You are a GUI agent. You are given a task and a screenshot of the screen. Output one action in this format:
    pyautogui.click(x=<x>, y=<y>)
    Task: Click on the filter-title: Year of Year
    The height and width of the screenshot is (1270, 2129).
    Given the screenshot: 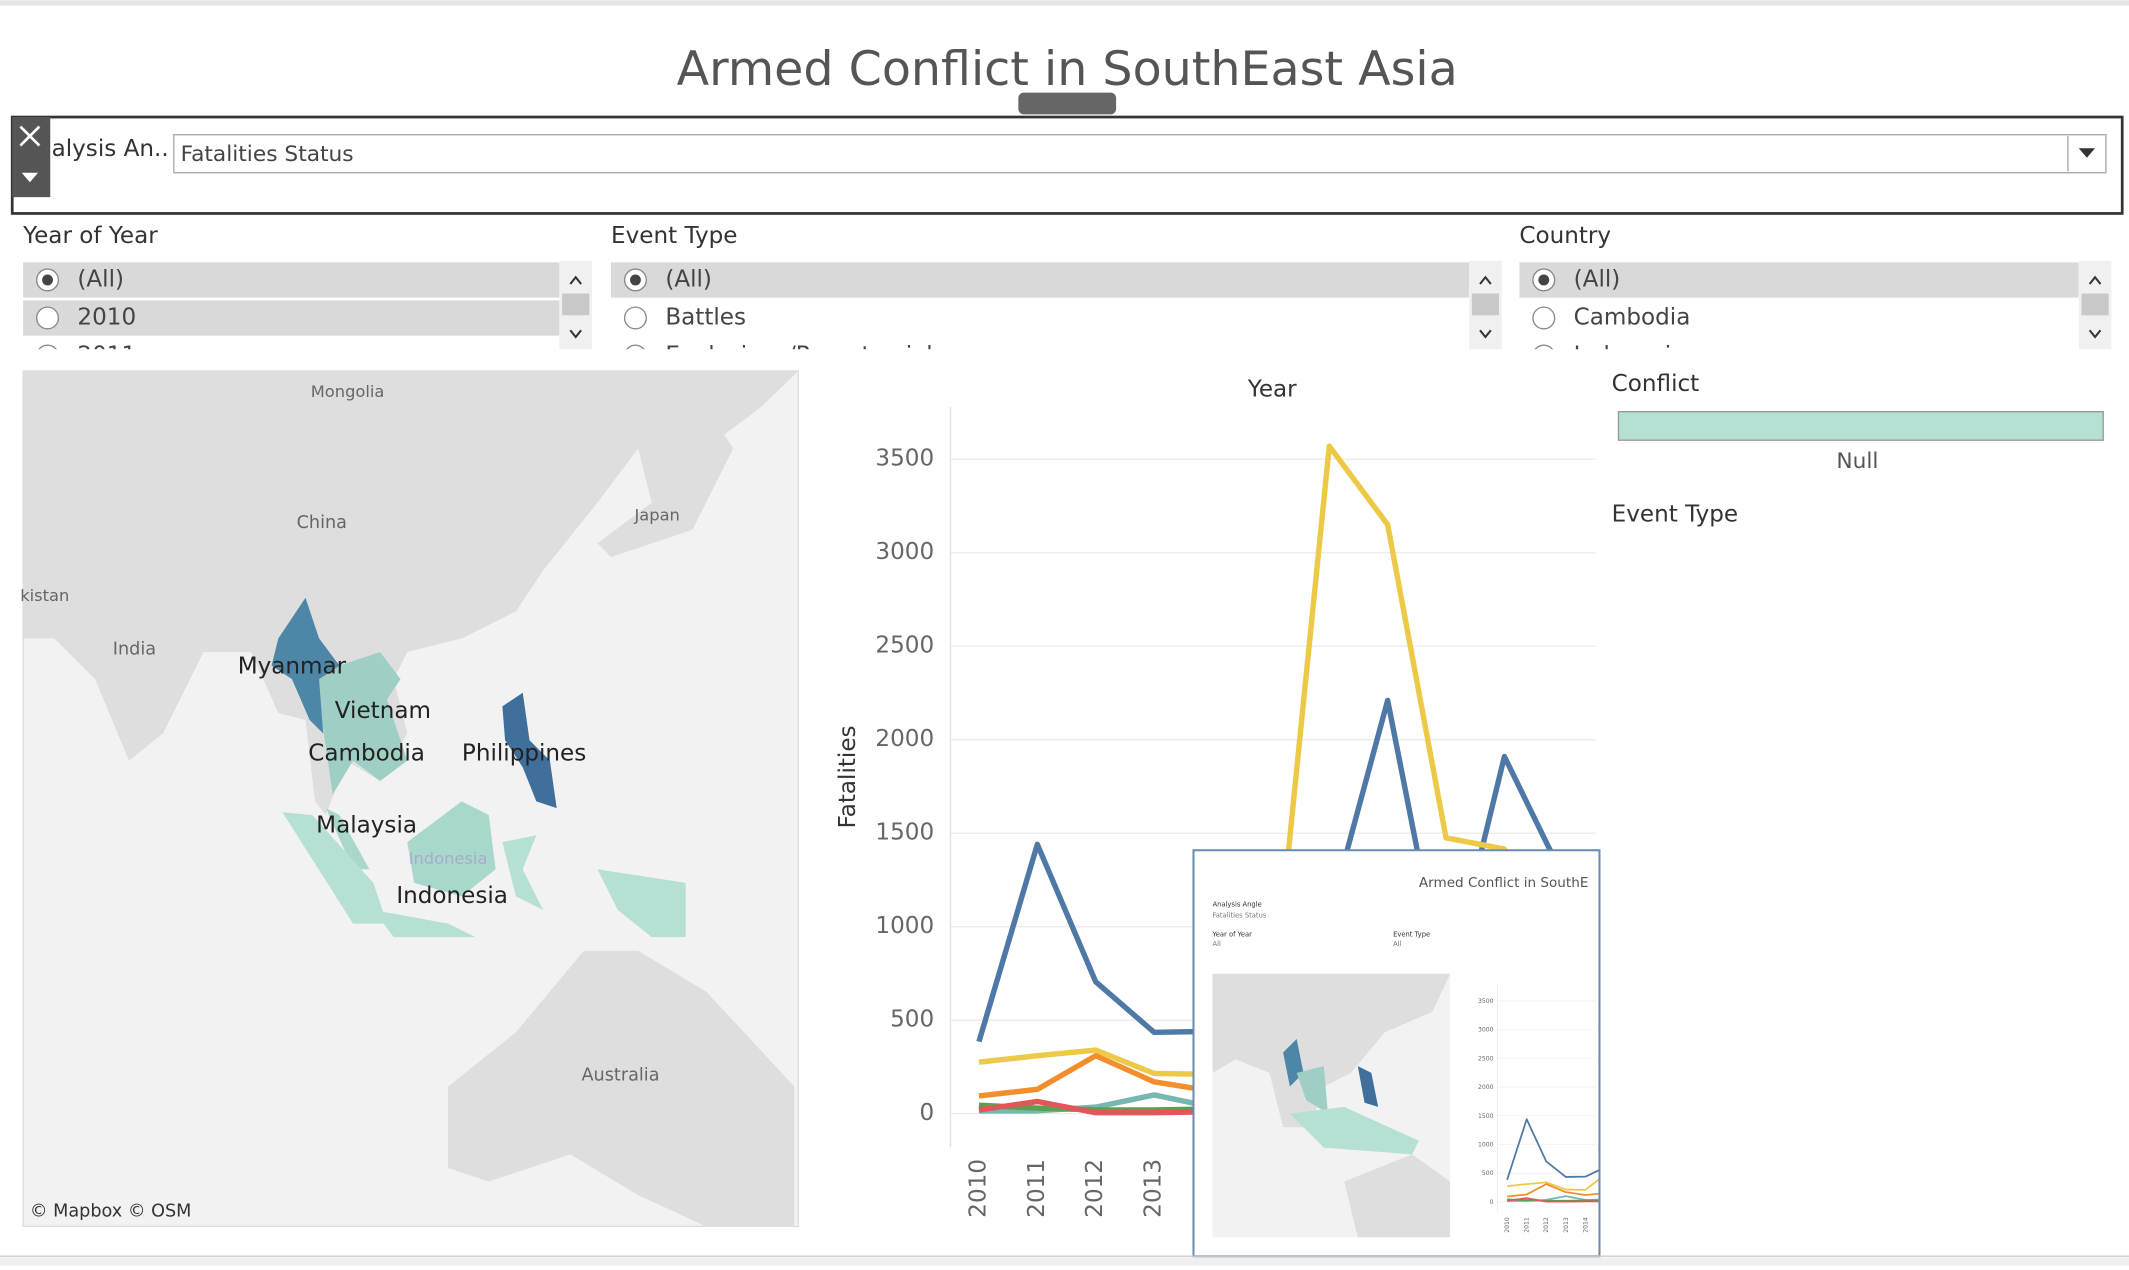 What is the action you would take?
    pyautogui.click(x=90, y=236)
    